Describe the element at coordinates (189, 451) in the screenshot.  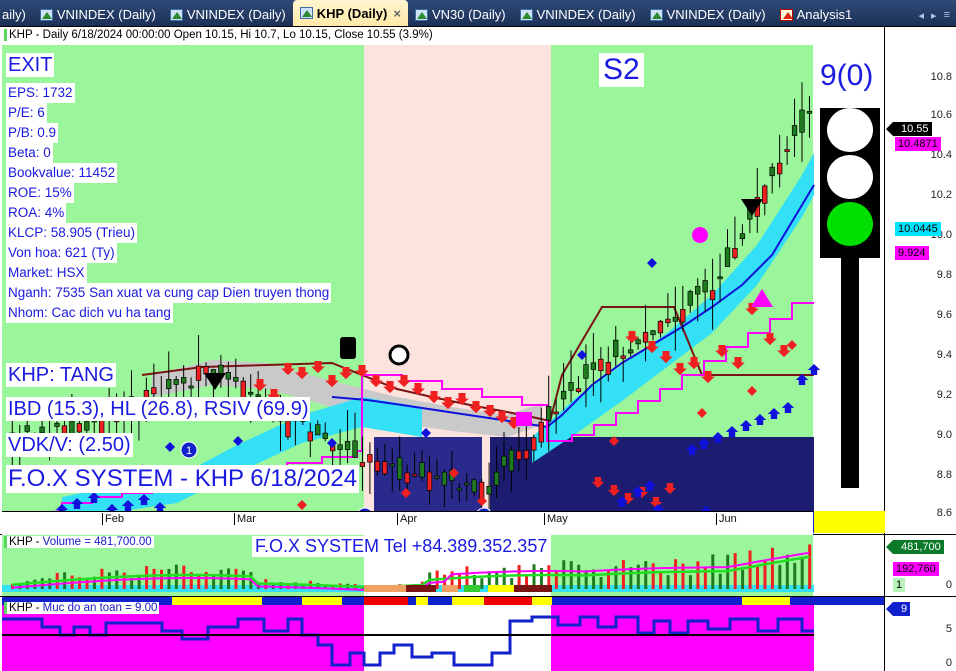
I see `svg-text: 1` at that location.